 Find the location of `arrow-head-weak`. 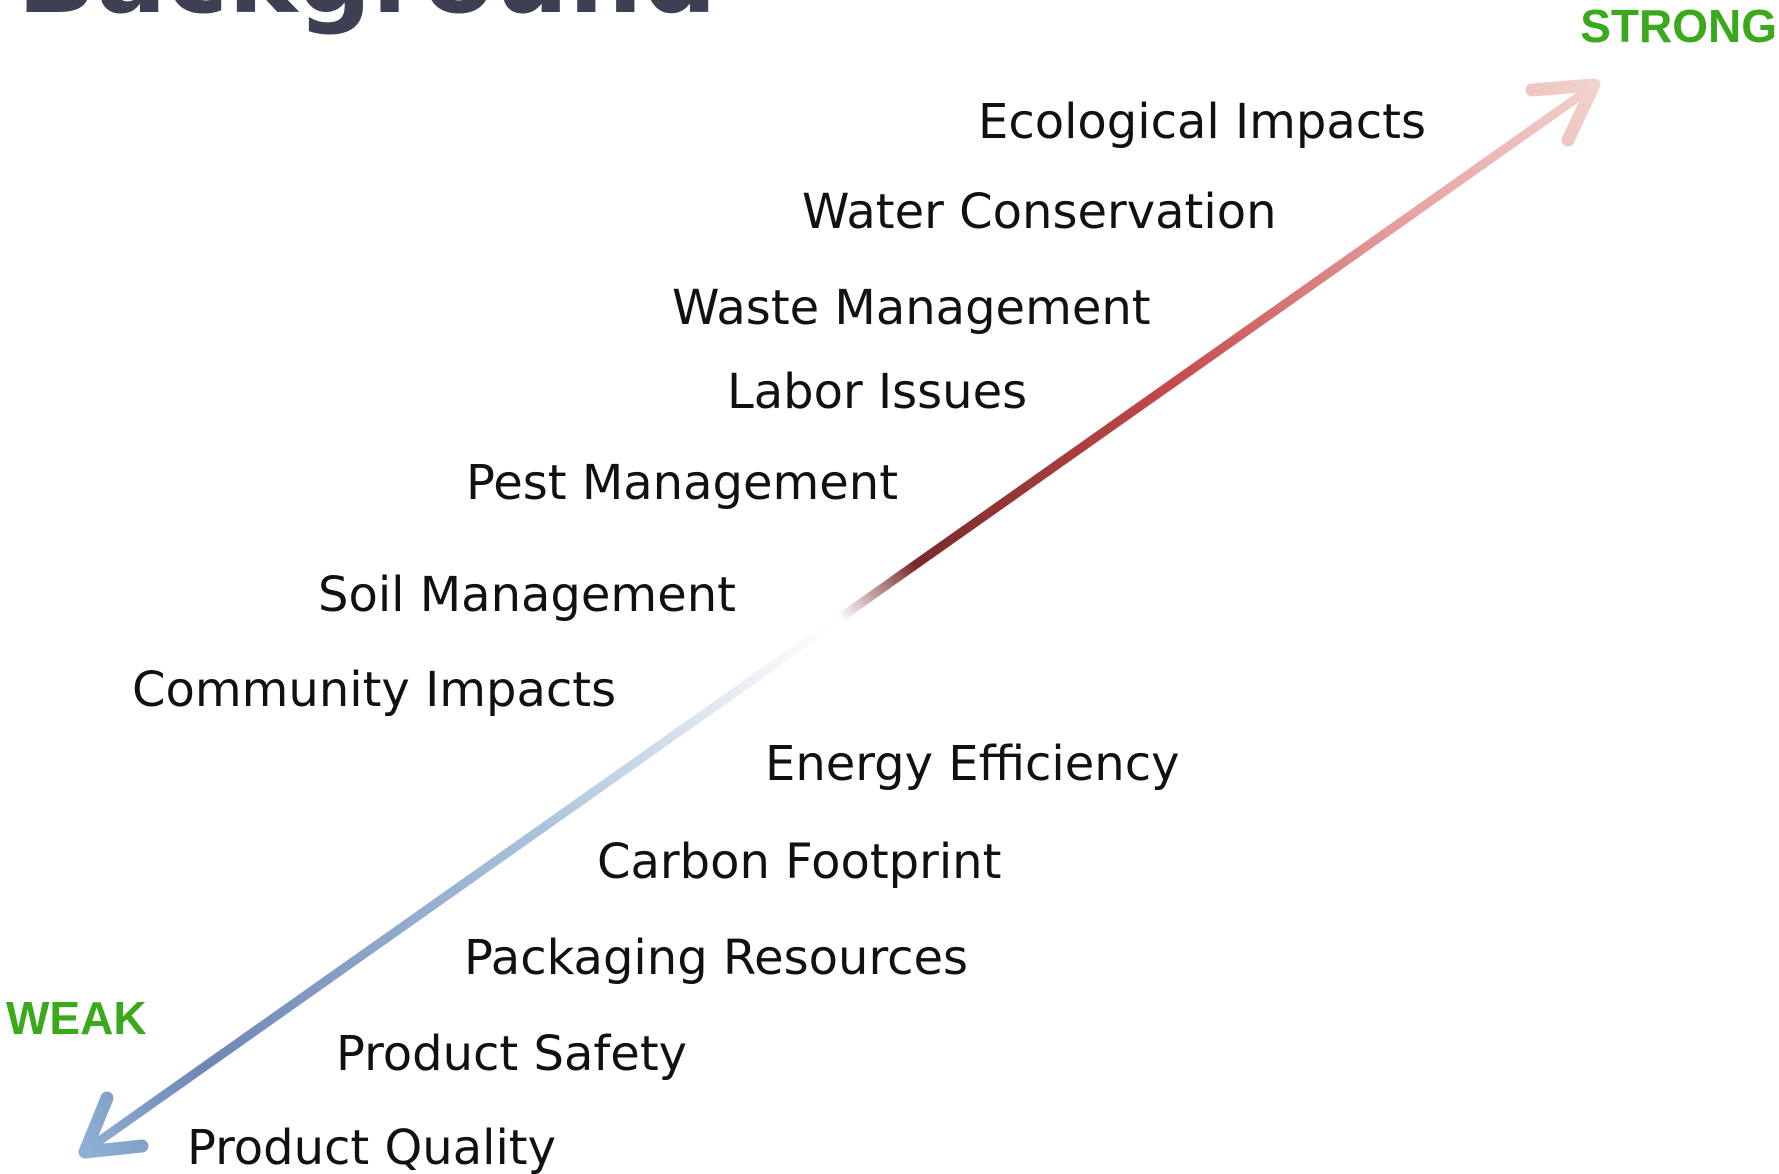

arrow-head-weak is located at coordinates (113, 1125).